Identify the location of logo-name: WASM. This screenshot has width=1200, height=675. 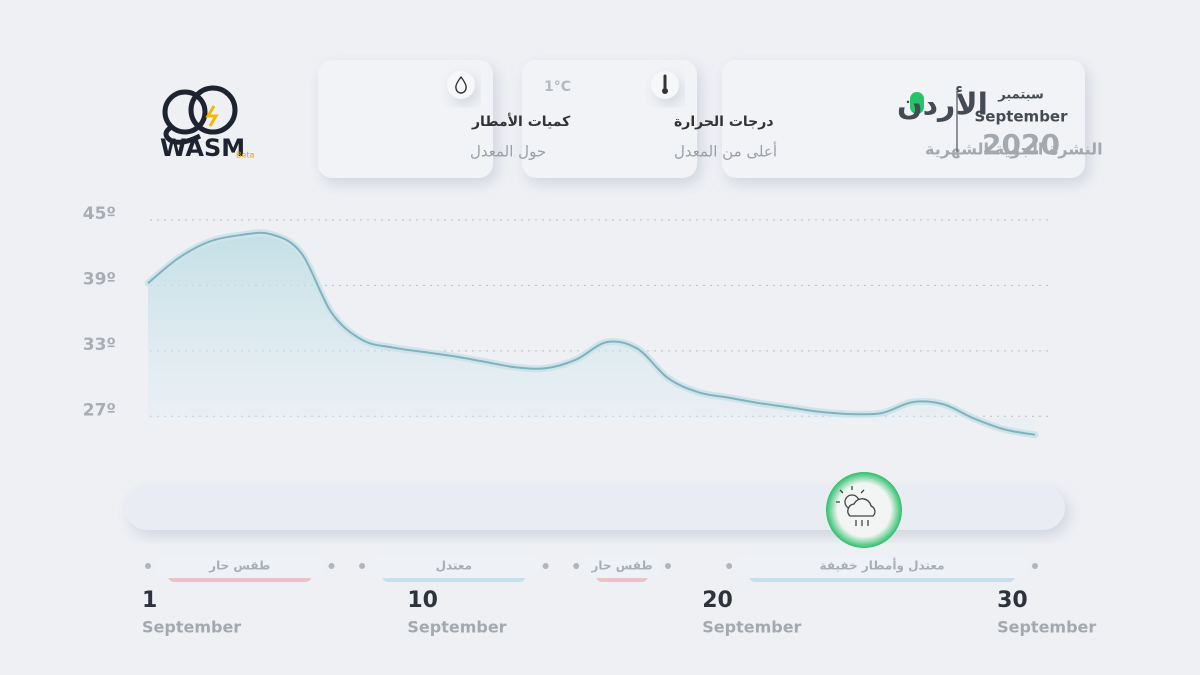
(202, 148).